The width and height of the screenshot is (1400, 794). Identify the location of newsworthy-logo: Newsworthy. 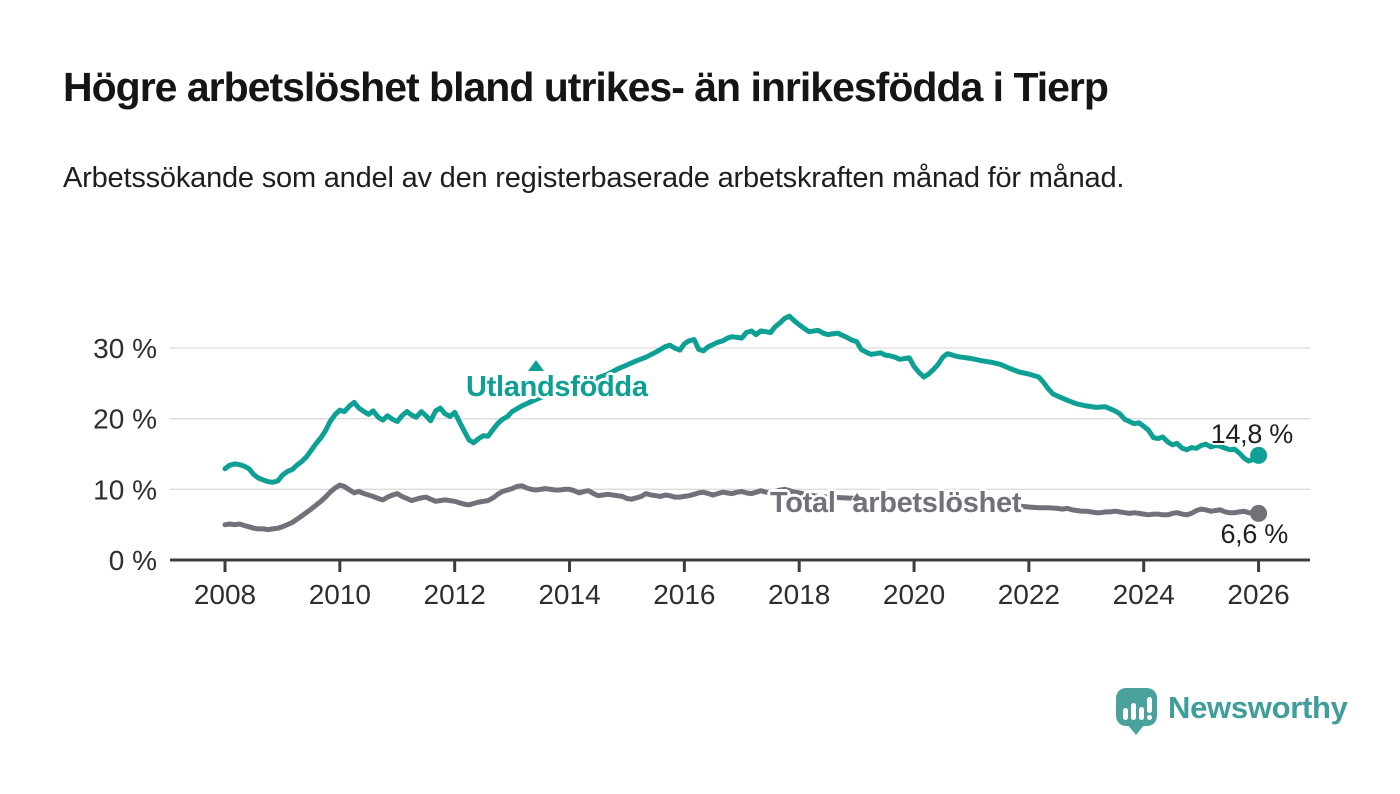
(1232, 719).